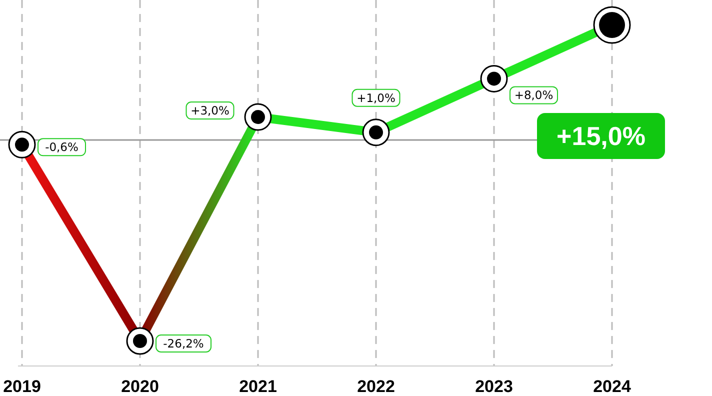 Image resolution: width=712 pixels, height=396 pixels. I want to click on x-tick-label: 2023, so click(494, 386).